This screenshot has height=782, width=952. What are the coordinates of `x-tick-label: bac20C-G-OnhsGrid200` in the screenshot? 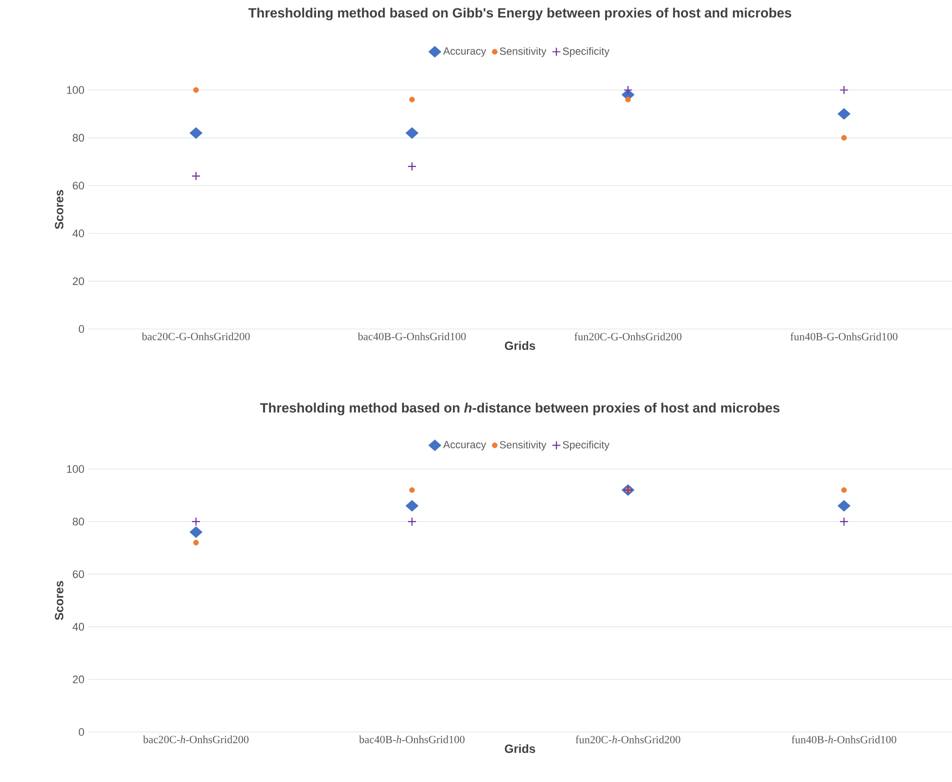 It's located at (196, 336).